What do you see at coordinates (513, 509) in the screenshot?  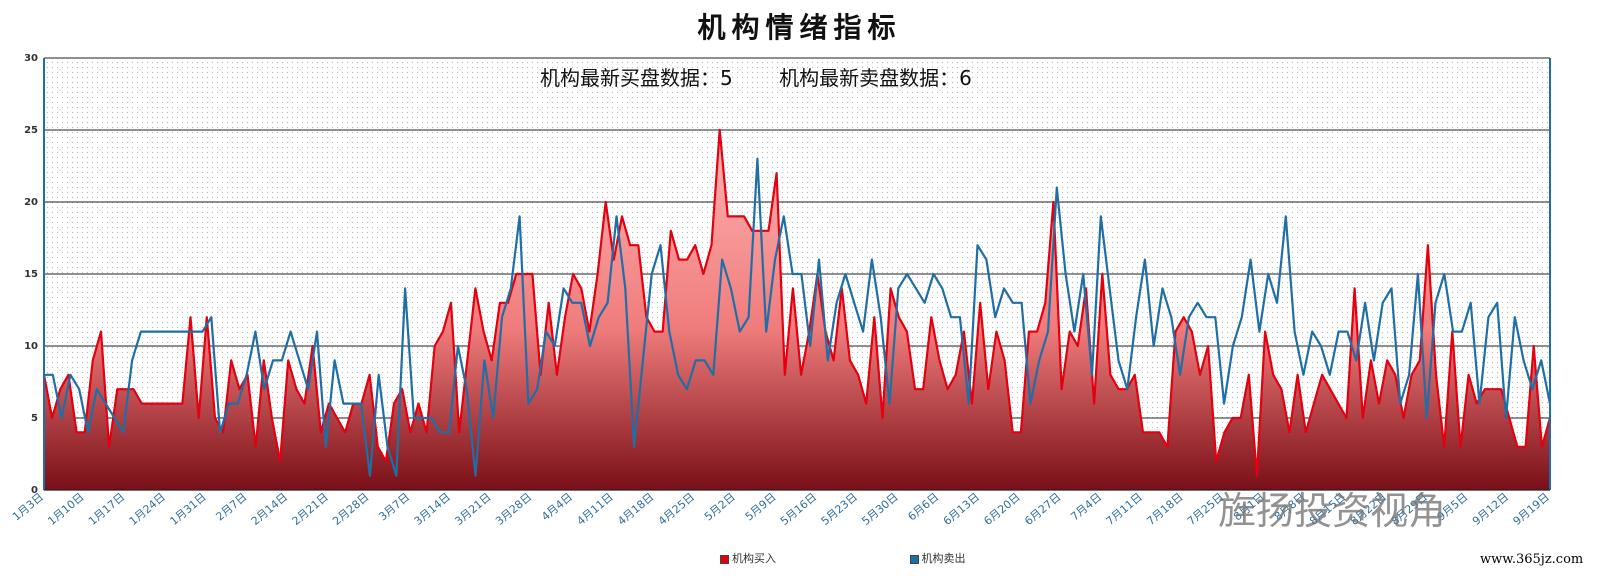 I see `x-tick-label: 3月28日` at bounding box center [513, 509].